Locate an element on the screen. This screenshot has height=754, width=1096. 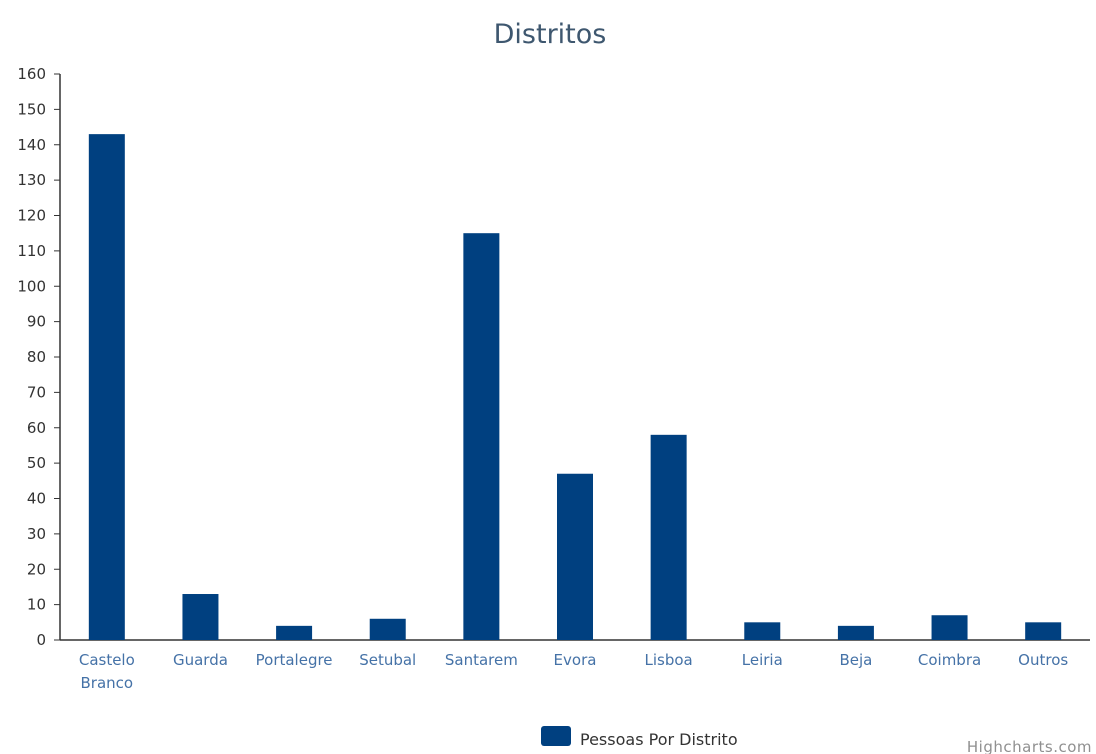
x-tick-label: Setubal is located at coordinates (387, 660).